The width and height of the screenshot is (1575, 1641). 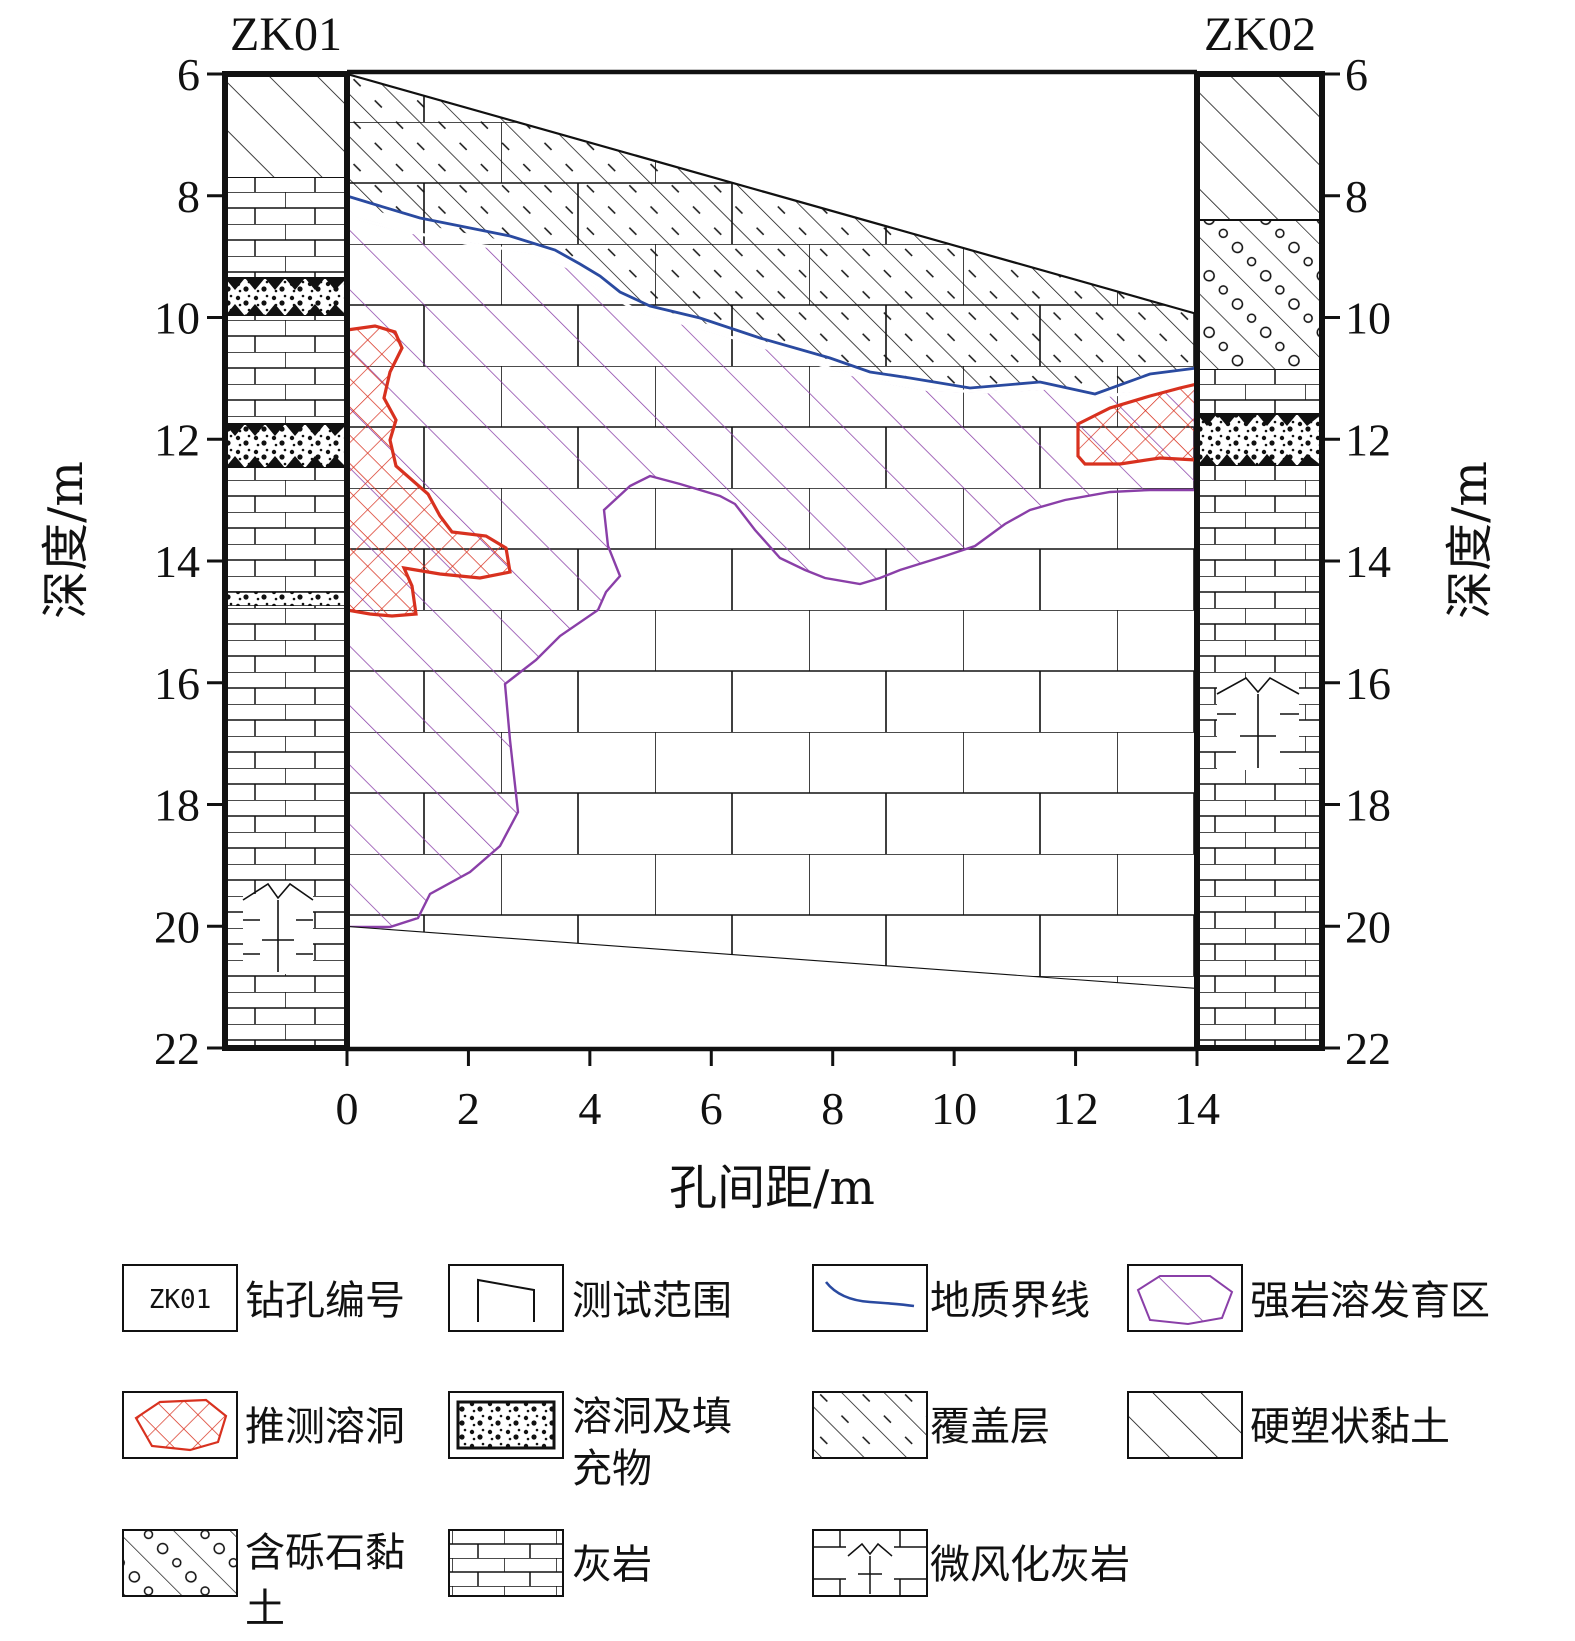 What do you see at coordinates (1260, 34) in the screenshot?
I see `borehole-label-zk02: ZK02` at bounding box center [1260, 34].